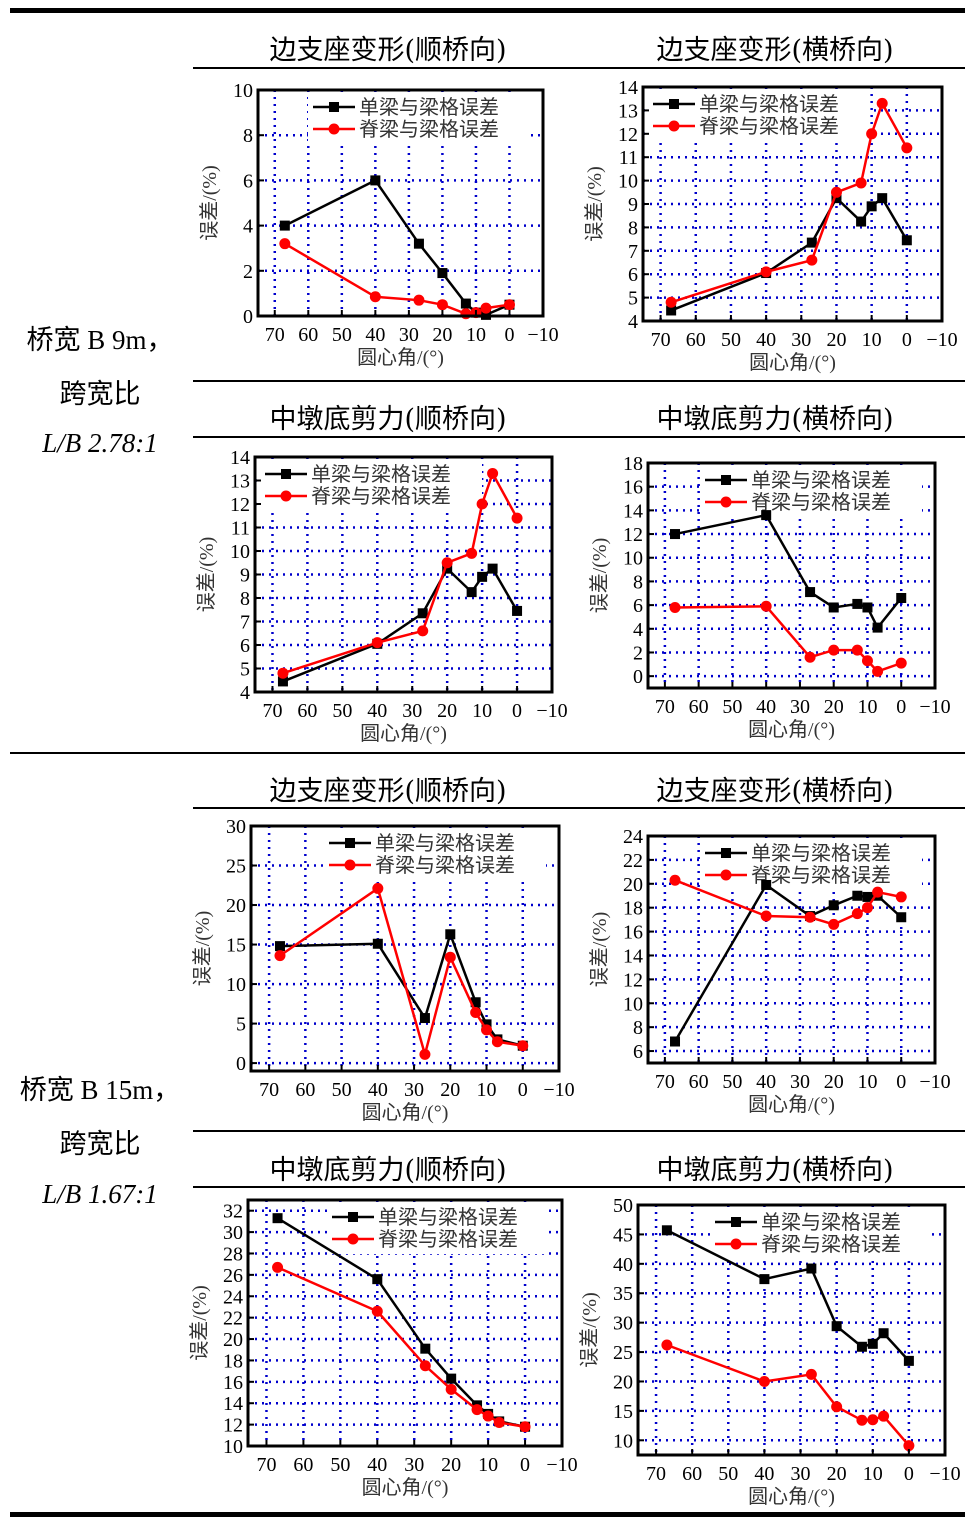  Describe the element at coordinates (623, 1265) in the screenshot. I see `y-tick-label: 40` at that location.